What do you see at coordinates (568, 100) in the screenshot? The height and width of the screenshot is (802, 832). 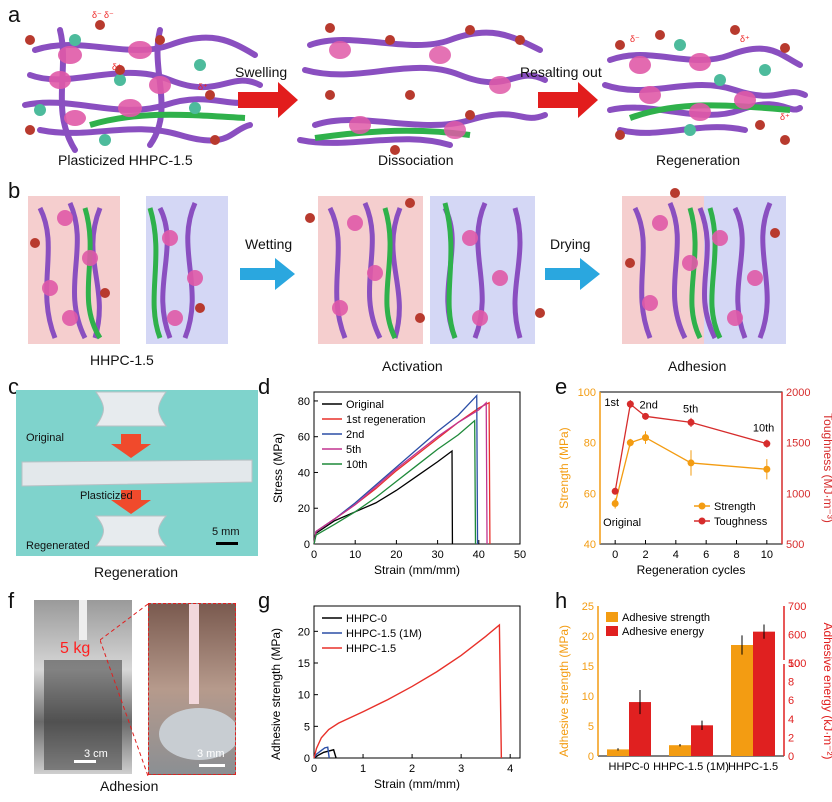 I see `arrow-resalting` at bounding box center [568, 100].